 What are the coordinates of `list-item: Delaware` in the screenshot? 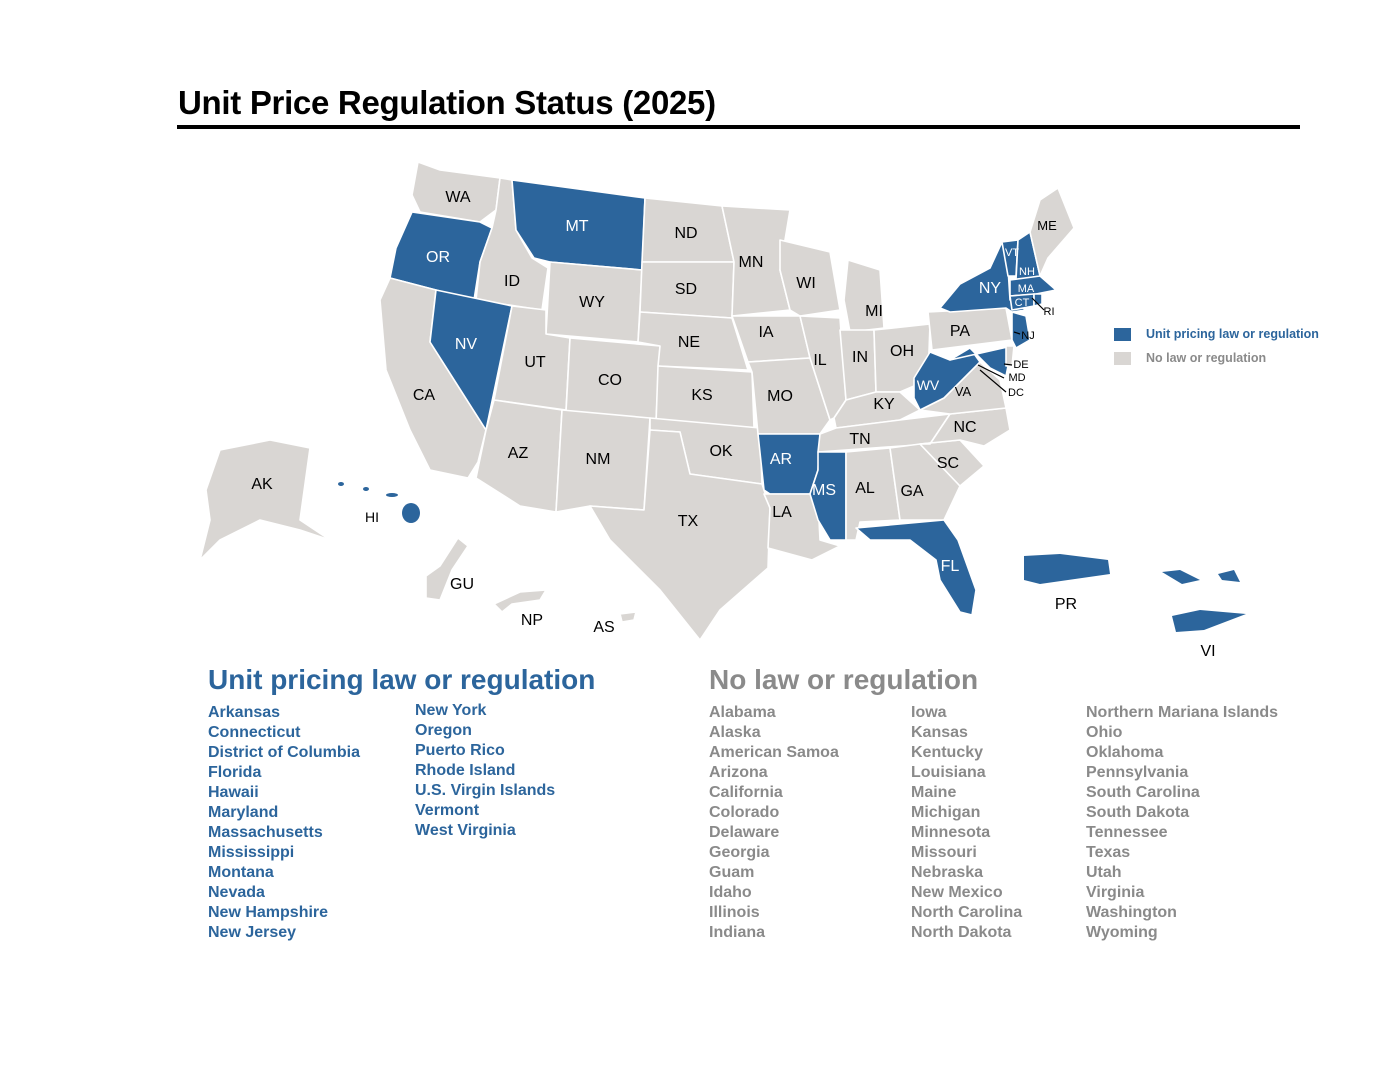 It's located at (744, 832).